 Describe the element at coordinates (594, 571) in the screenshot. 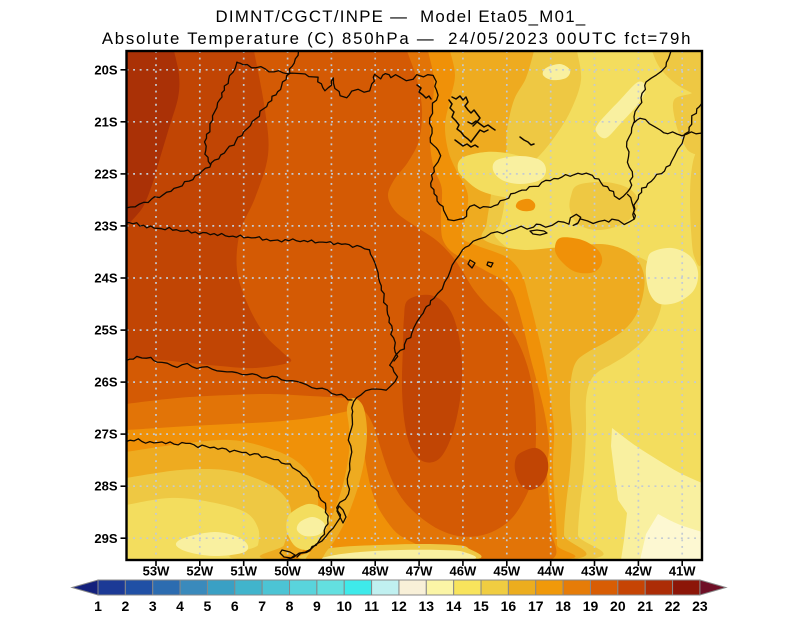

I see `svg-text: 43W` at that location.